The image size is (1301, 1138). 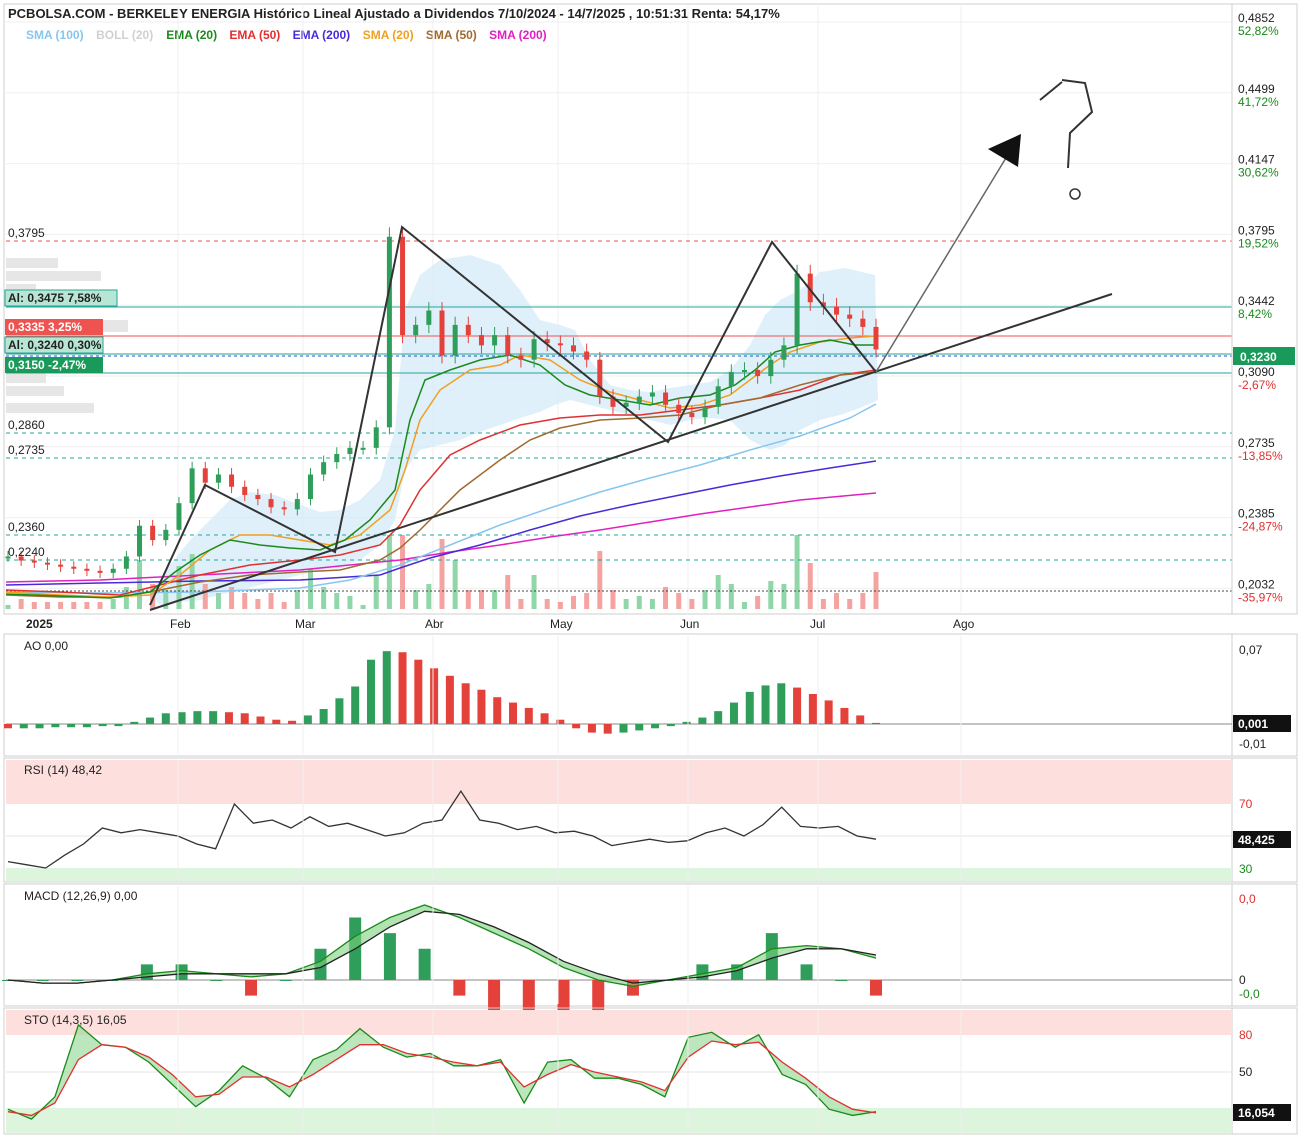 I want to click on ao-axis-bottom: -0,01, so click(x=1253, y=744).